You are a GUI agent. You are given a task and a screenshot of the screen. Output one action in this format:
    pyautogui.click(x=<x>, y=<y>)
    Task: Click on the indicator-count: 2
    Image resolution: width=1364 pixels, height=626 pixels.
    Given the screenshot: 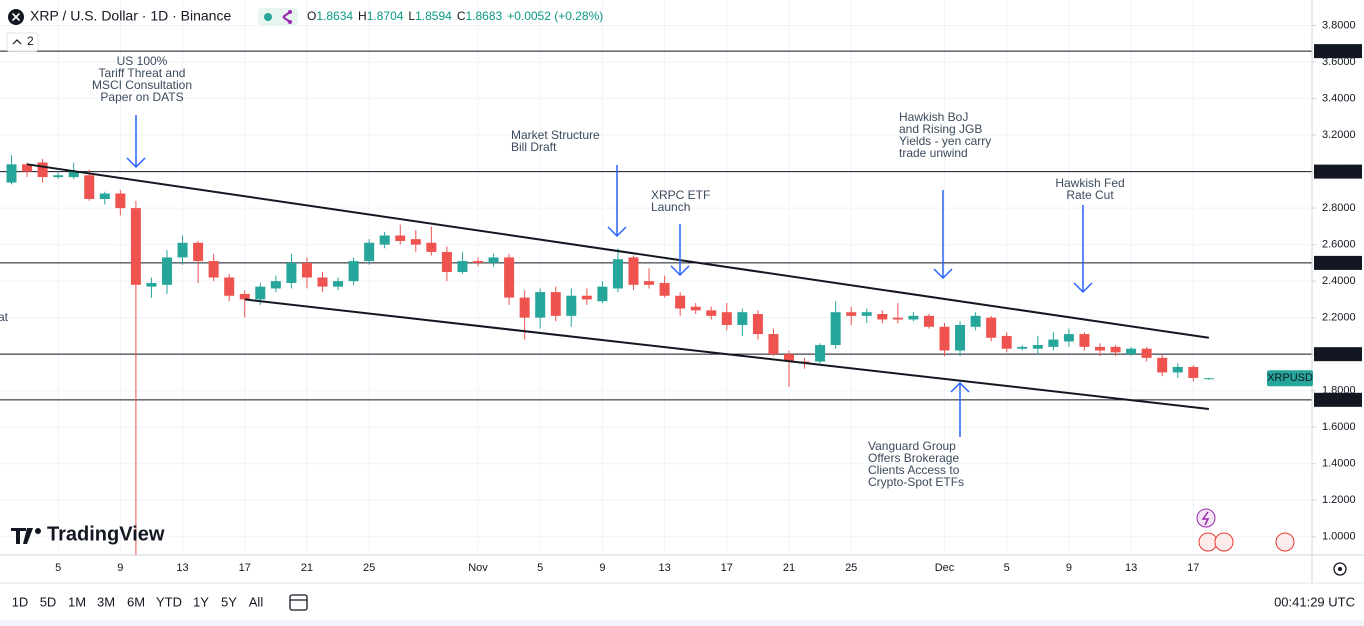 What is the action you would take?
    pyautogui.click(x=30, y=41)
    